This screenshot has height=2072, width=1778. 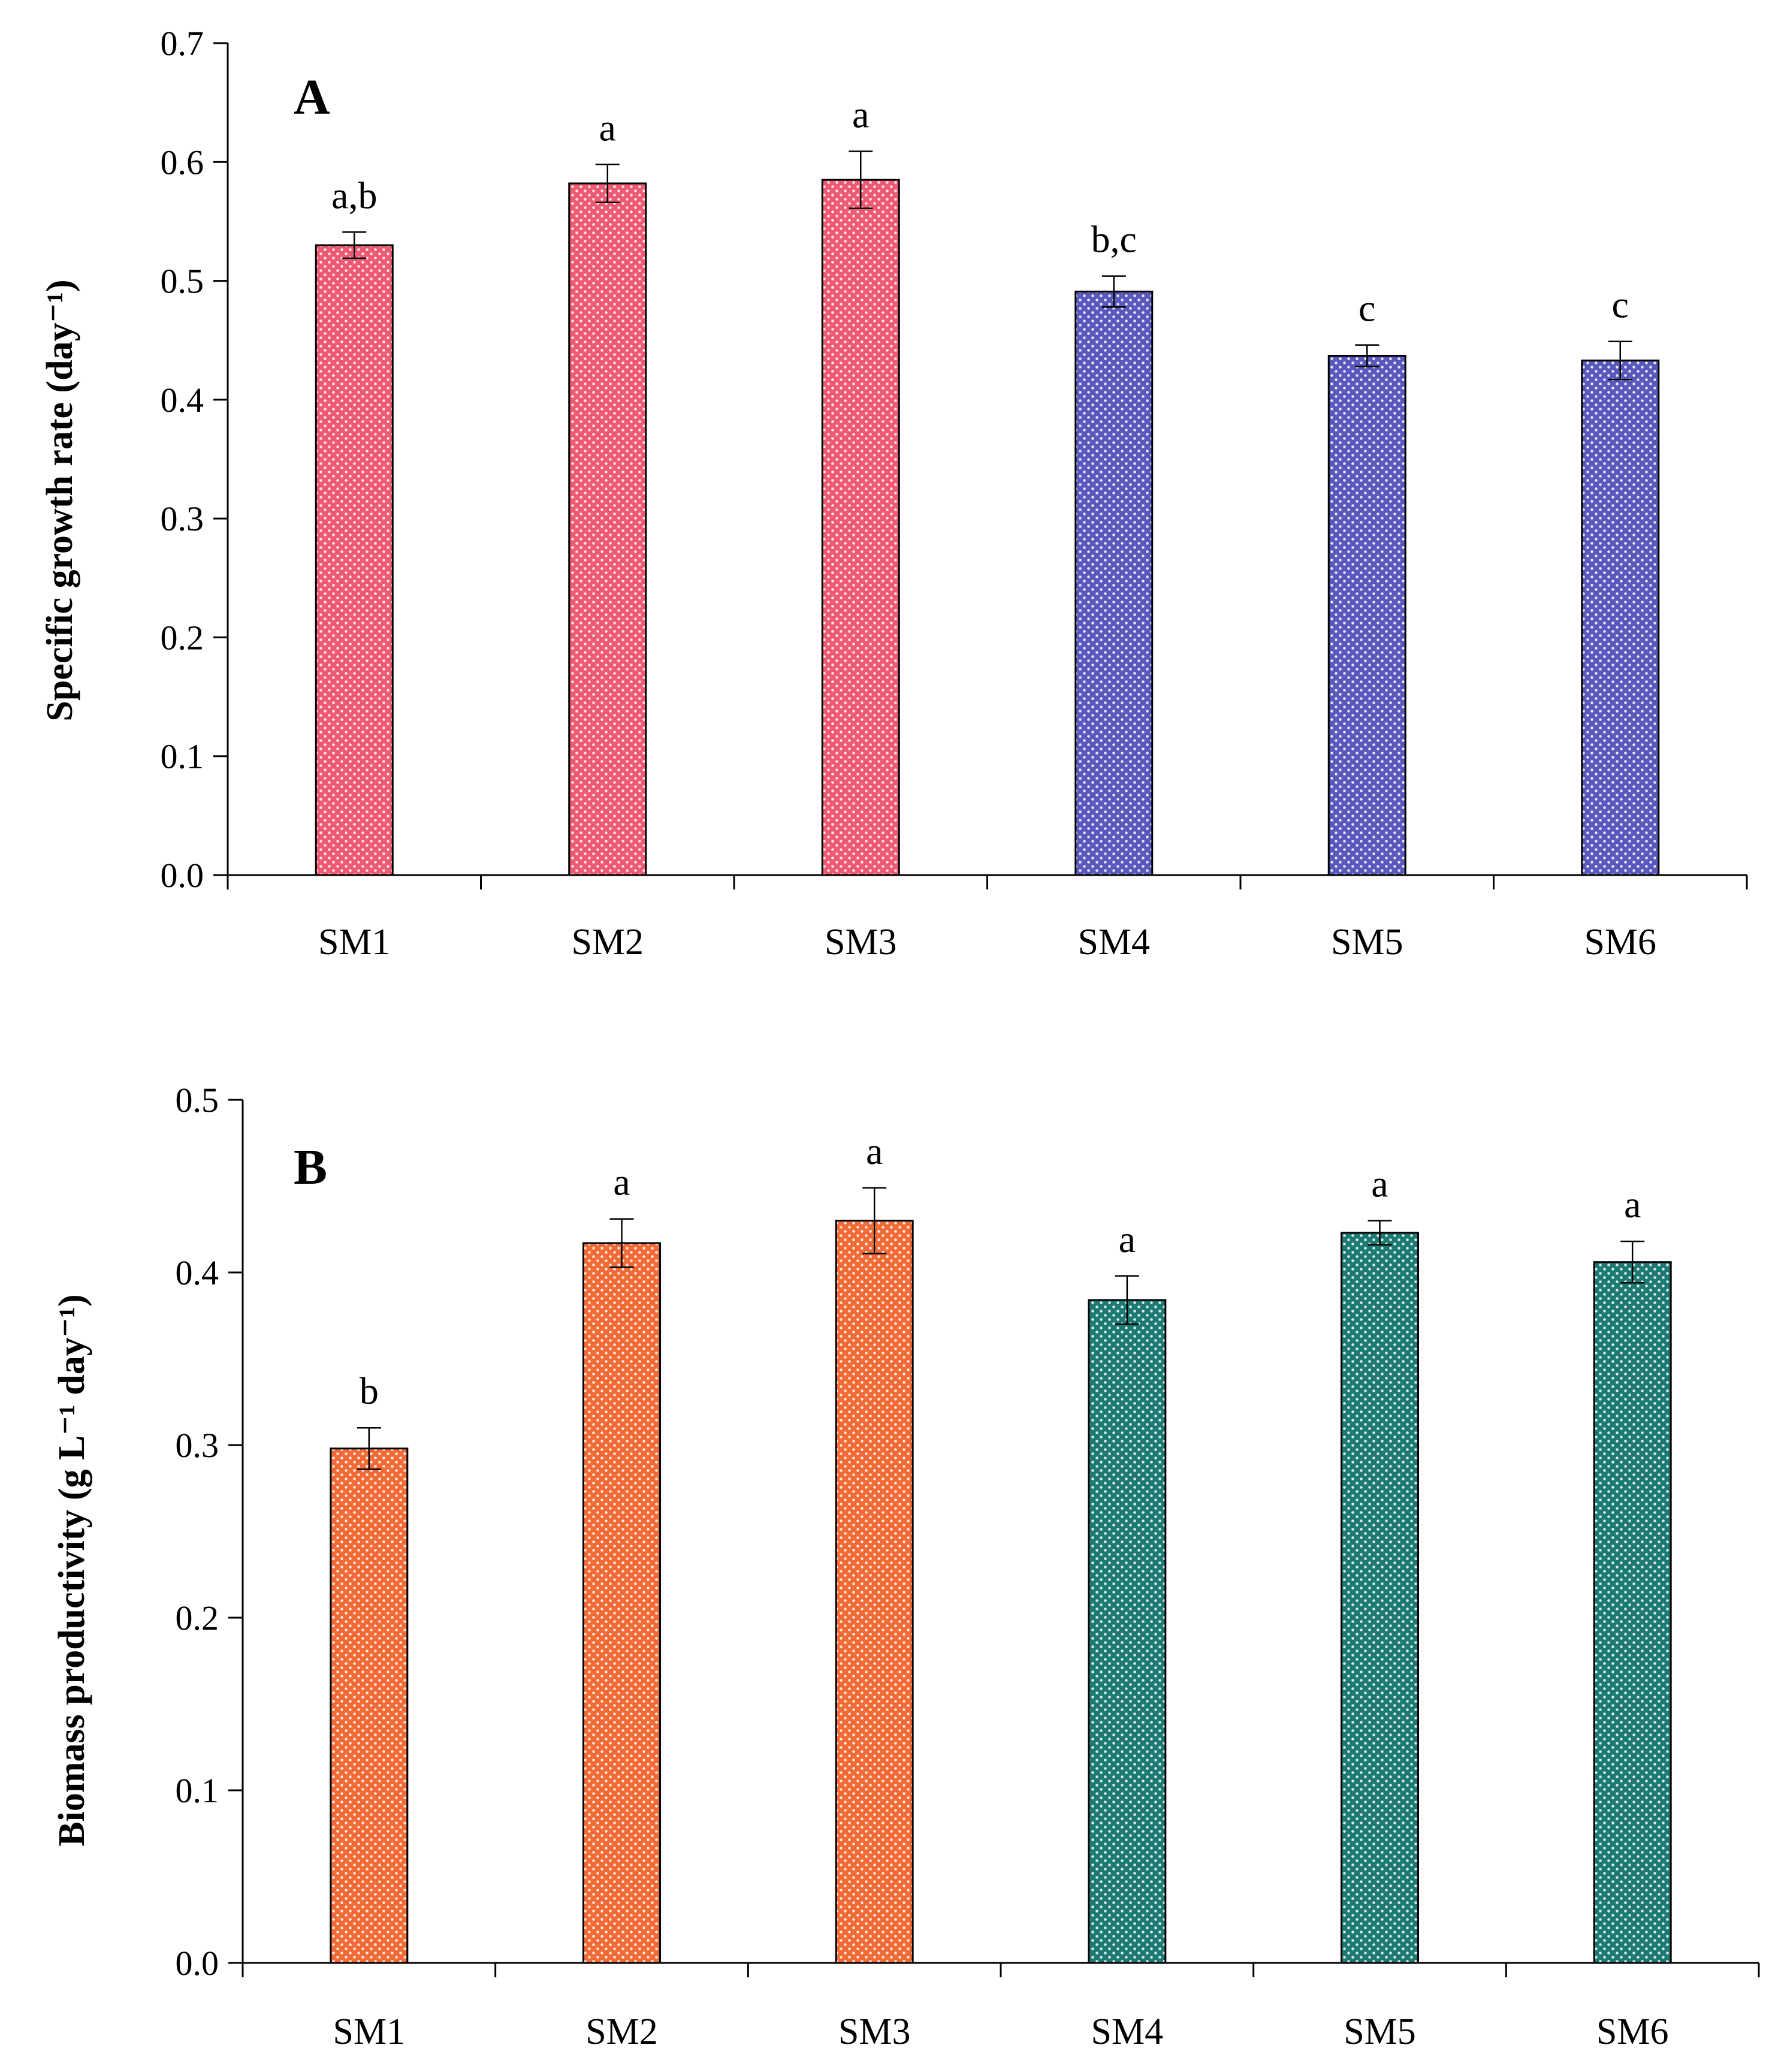 I want to click on panel-b-y-tick-label: 0.0, so click(x=197, y=1964).